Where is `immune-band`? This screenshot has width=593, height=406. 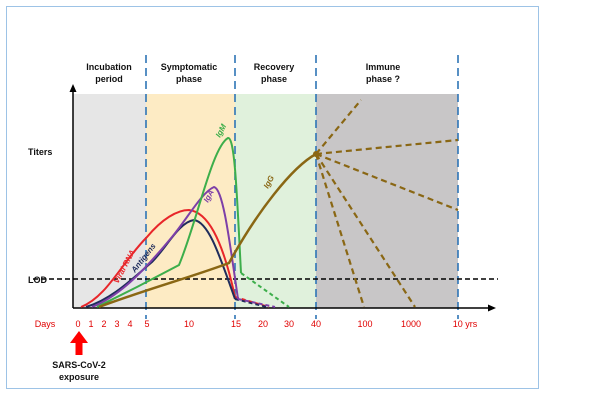 immune-band is located at coordinates (387, 201).